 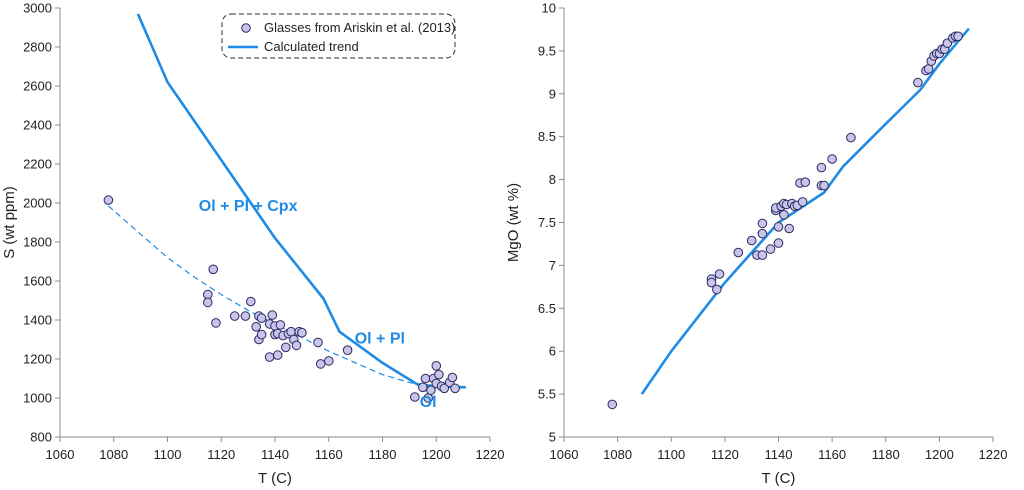 What do you see at coordinates (37, 398) in the screenshot?
I see `y-tick-label: 1000` at bounding box center [37, 398].